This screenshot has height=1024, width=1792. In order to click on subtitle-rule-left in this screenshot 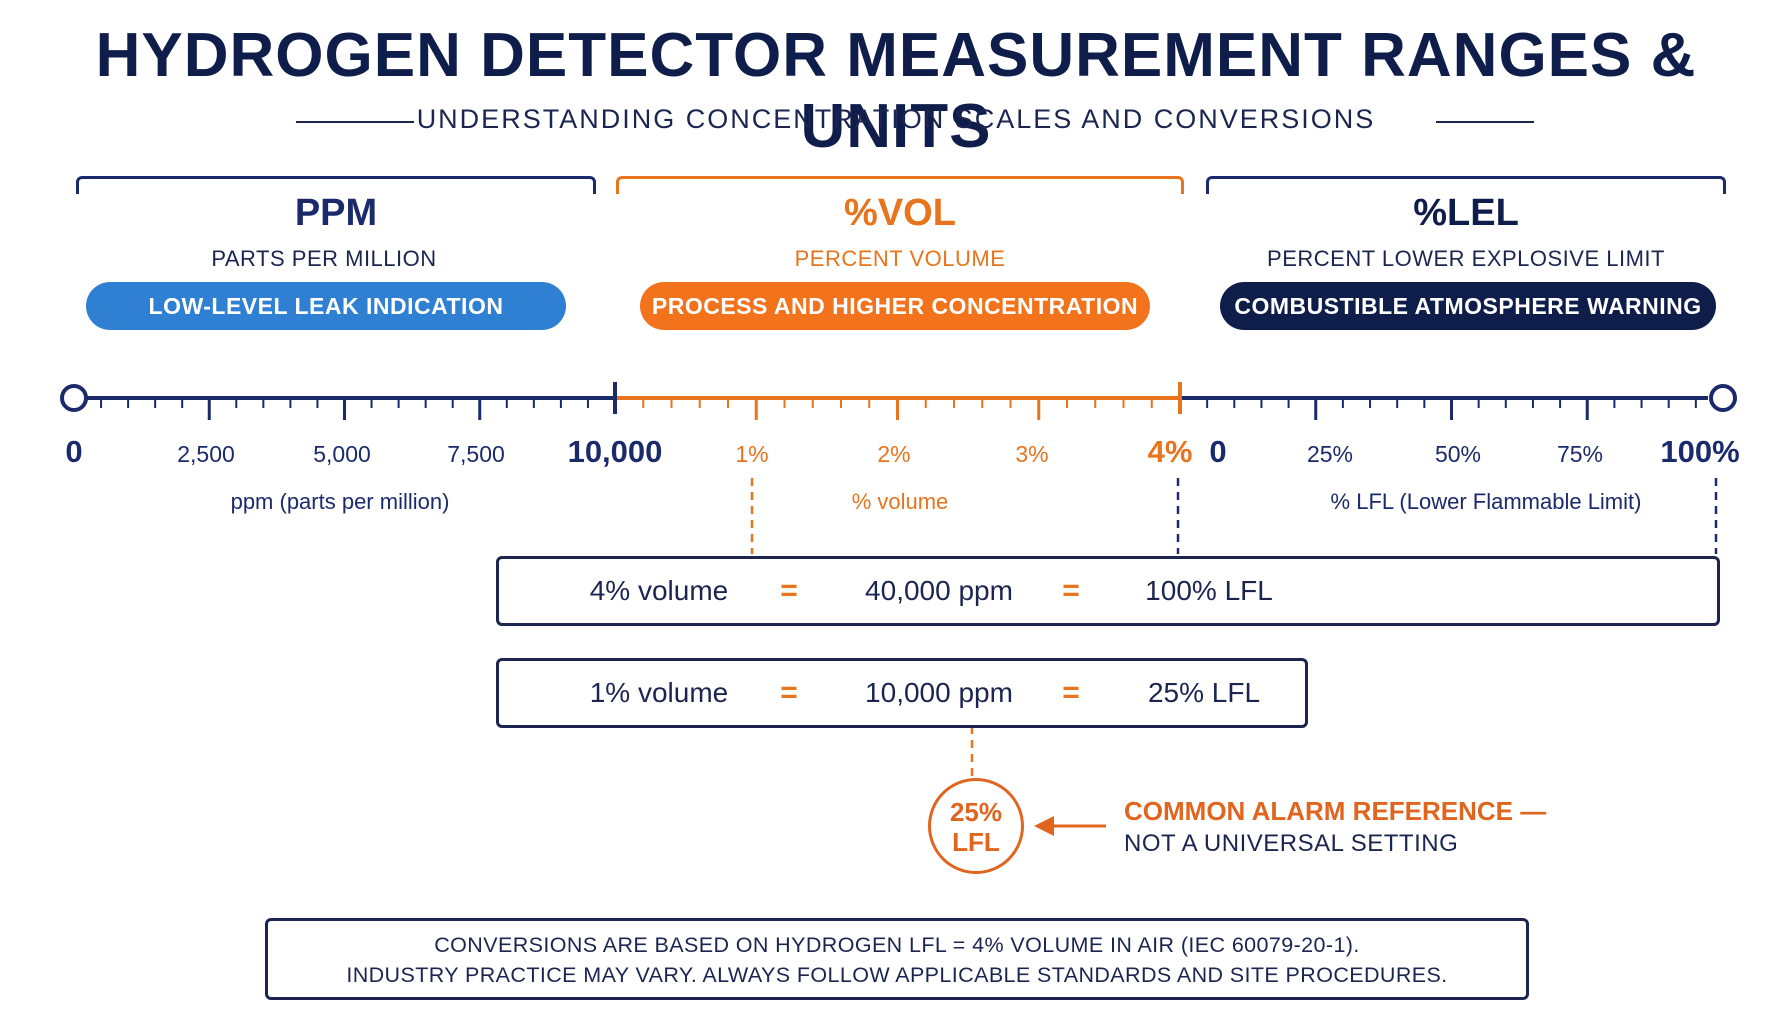, I will do `click(355, 122)`.